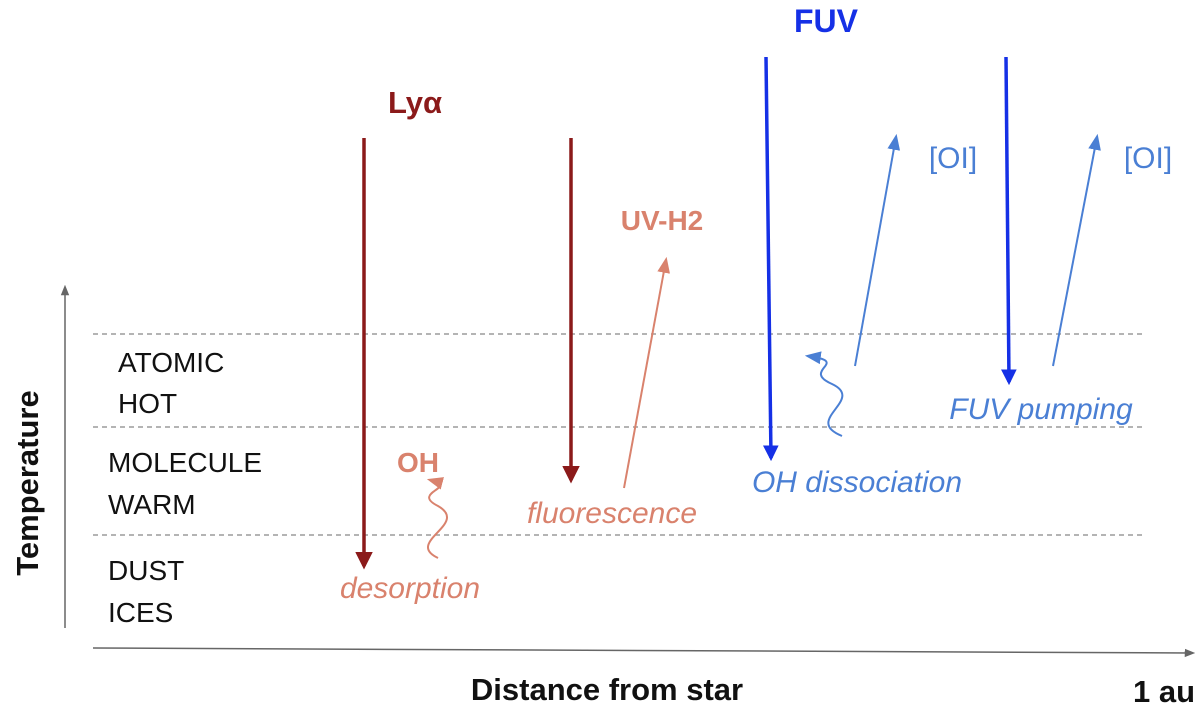 Image resolution: width=1200 pixels, height=714 pixels. What do you see at coordinates (418, 462) in the screenshot?
I see `oh-label: OH` at bounding box center [418, 462].